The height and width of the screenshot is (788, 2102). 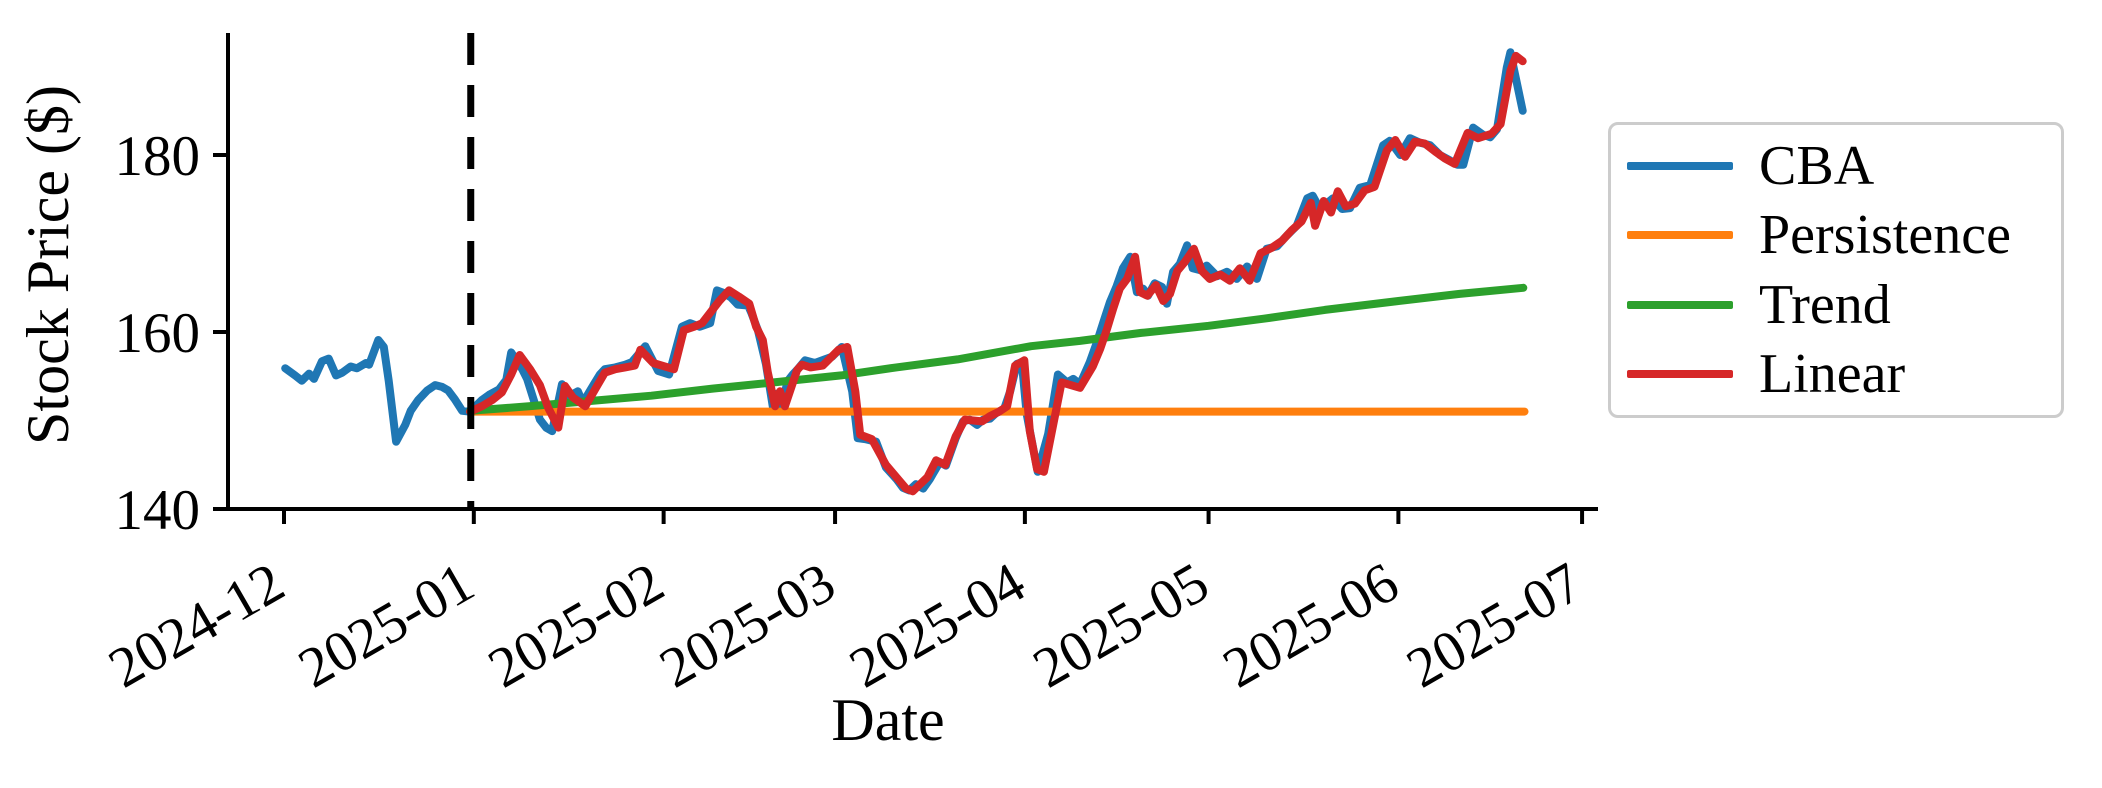 I want to click on legend-swatch-cba-icon, so click(x=1680, y=165).